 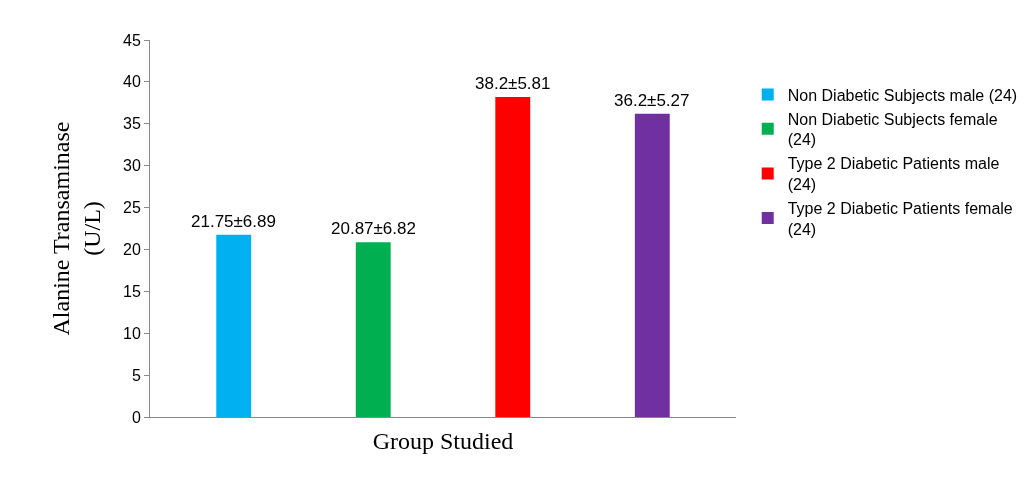 I want to click on y-tick-label: 25, so click(x=132, y=208).